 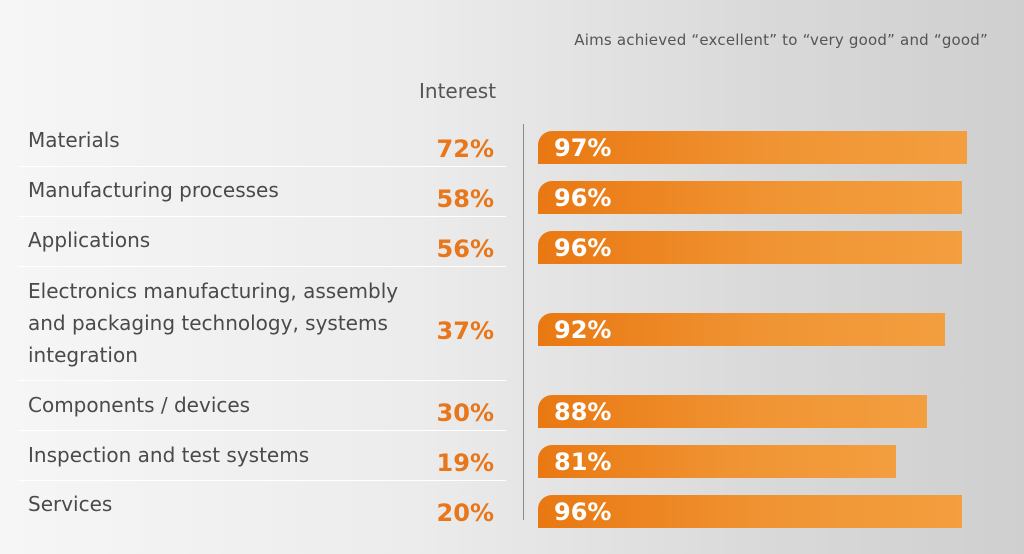 I want to click on aims-bar: 92%, so click(x=741, y=329).